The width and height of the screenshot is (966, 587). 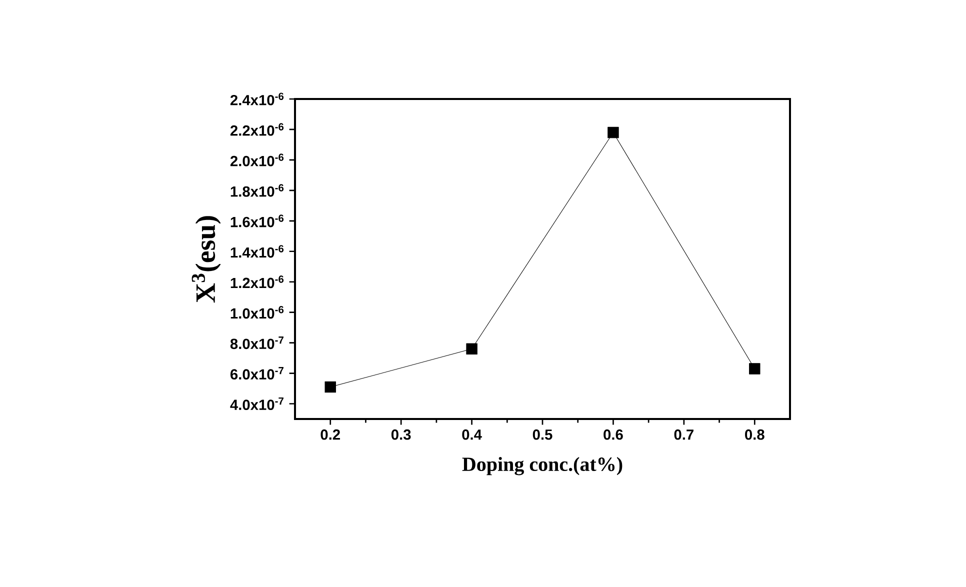 What do you see at coordinates (472, 434) in the screenshot?
I see `x-tick-label: 0.4` at bounding box center [472, 434].